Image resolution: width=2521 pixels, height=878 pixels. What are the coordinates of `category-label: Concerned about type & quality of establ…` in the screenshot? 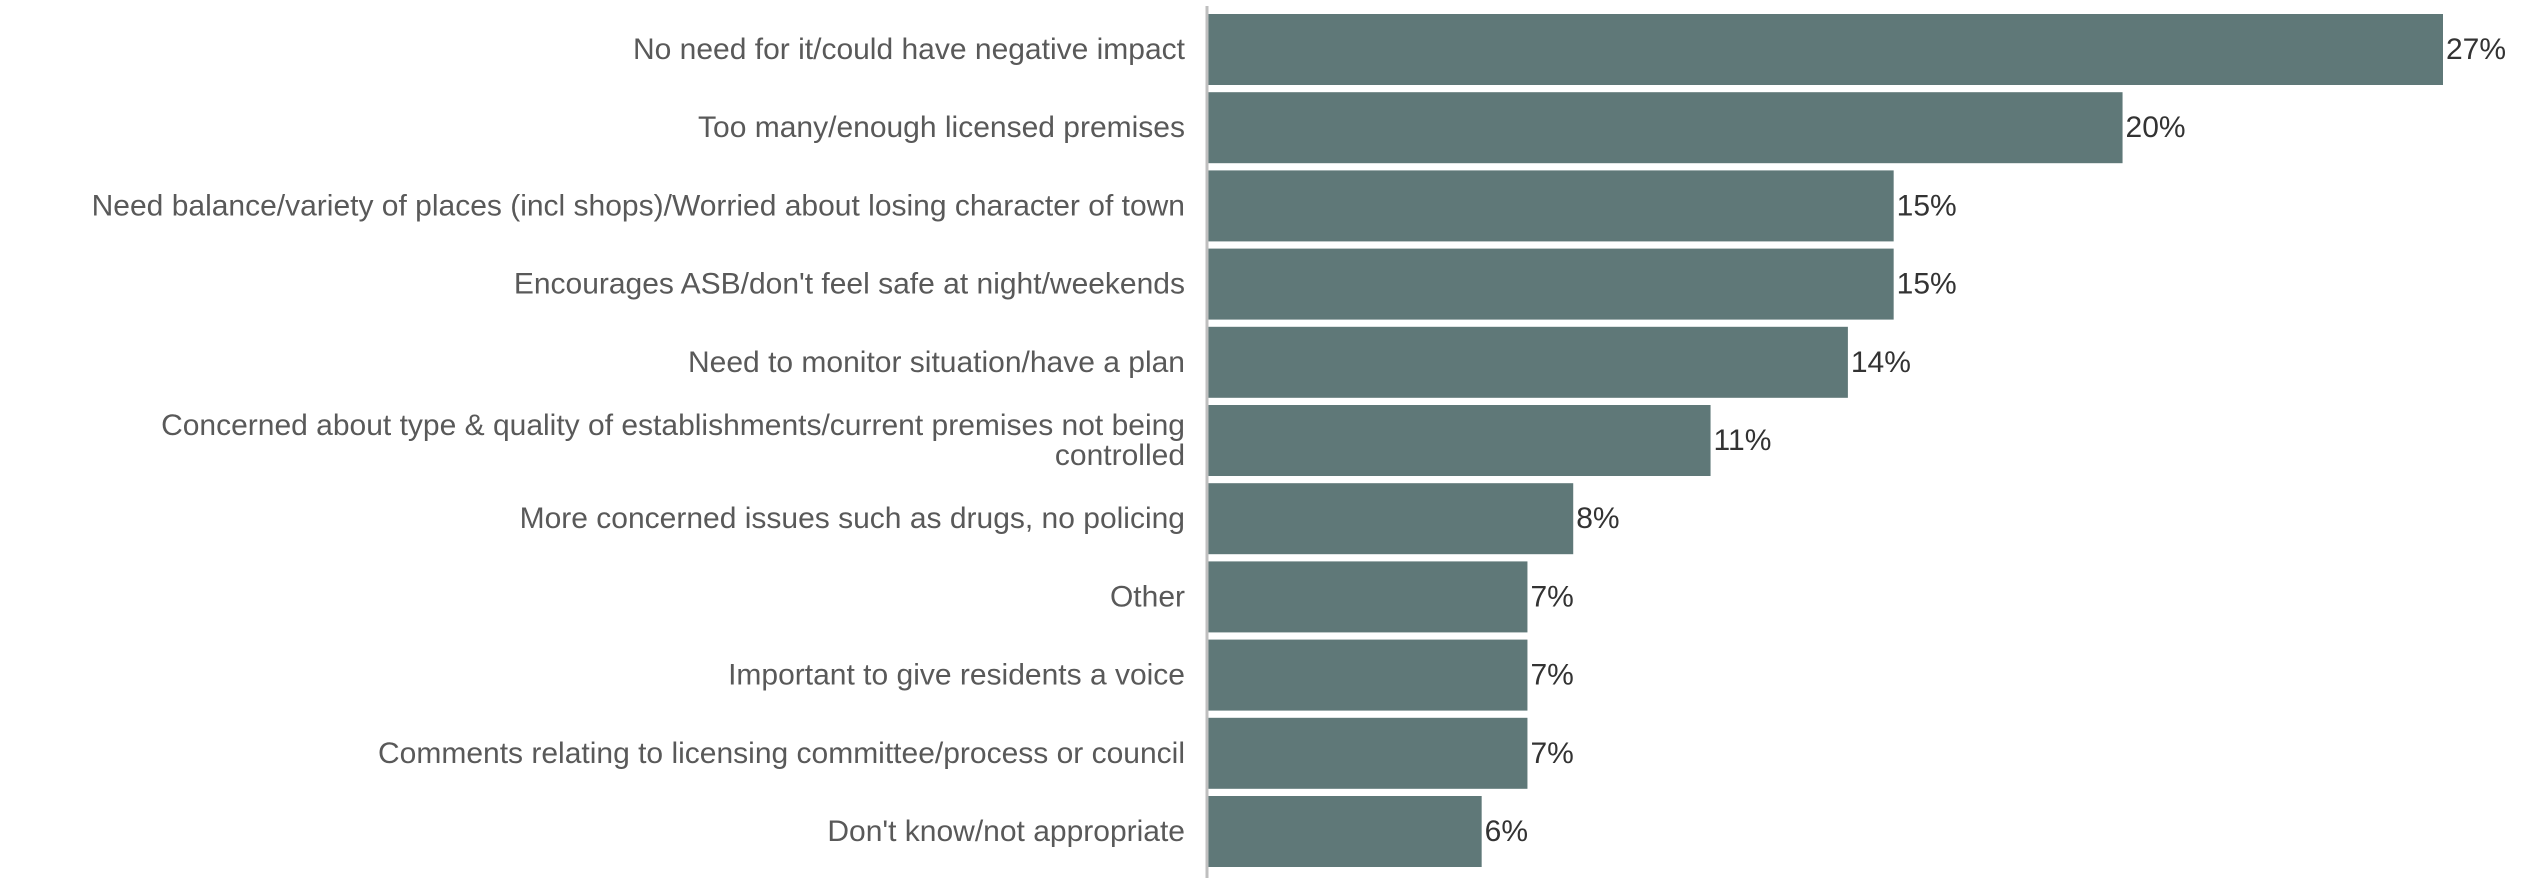 It's located at (673, 425).